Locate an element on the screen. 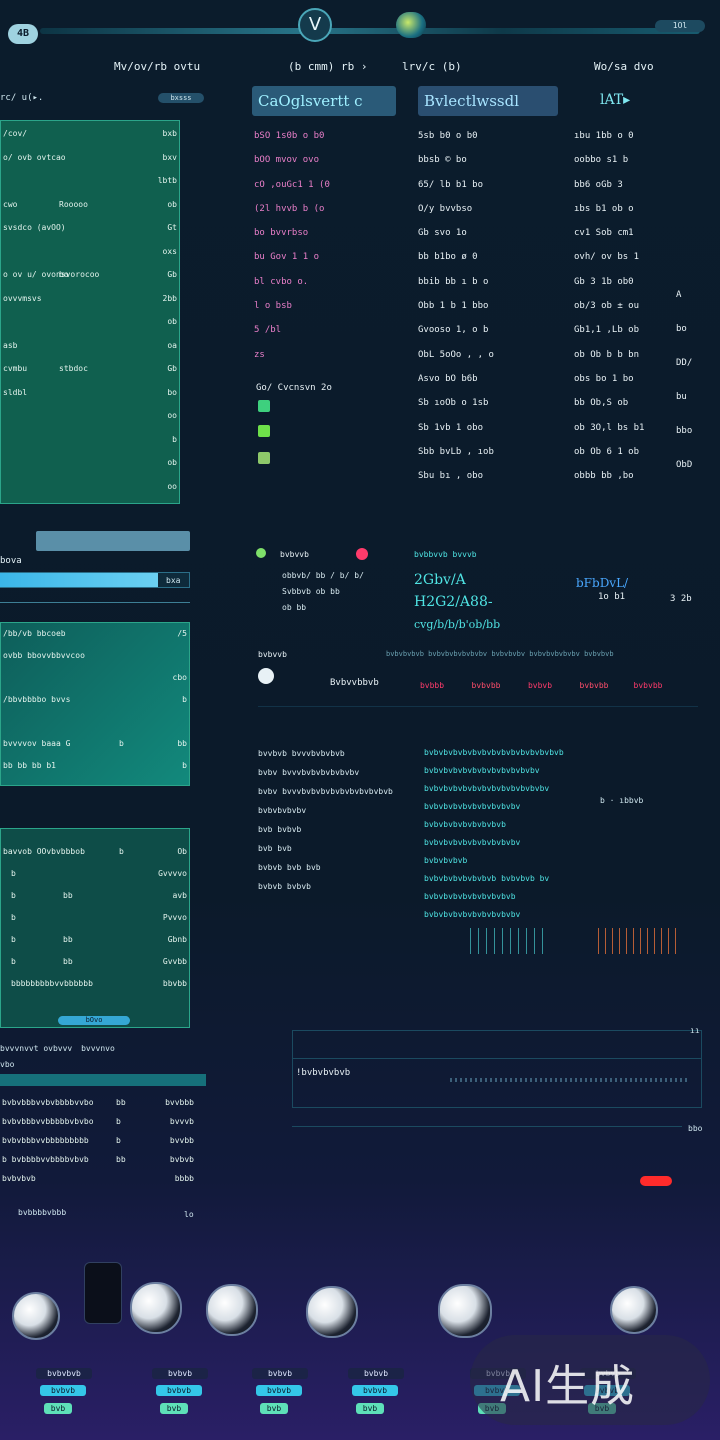 This screenshot has height=1440, width=720. left-column-subheader: Go/ Cvcnsvn 2o is located at coordinates (294, 388).